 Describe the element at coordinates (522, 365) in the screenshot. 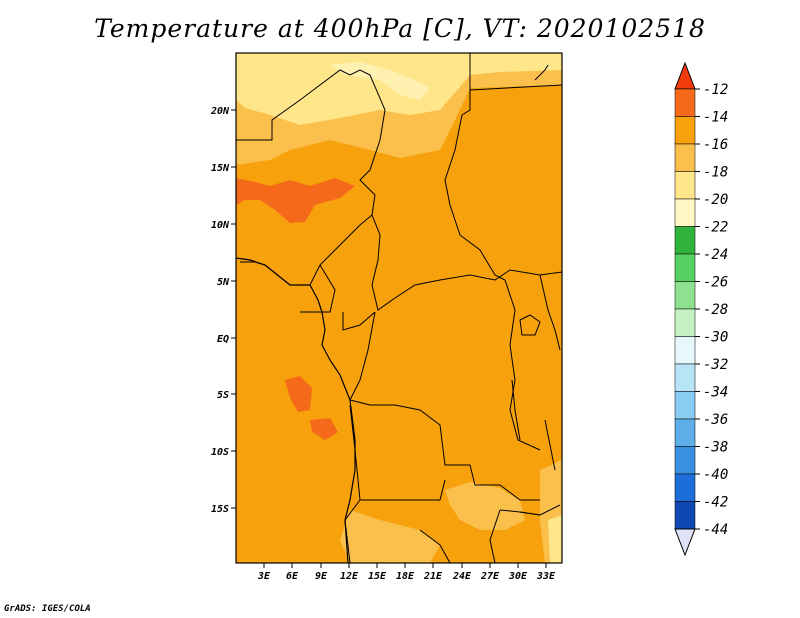

I see `border-drc-east` at that location.